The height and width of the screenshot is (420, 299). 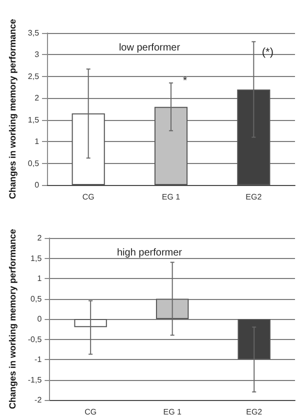 I want to click on text: high performer, so click(x=149, y=253).